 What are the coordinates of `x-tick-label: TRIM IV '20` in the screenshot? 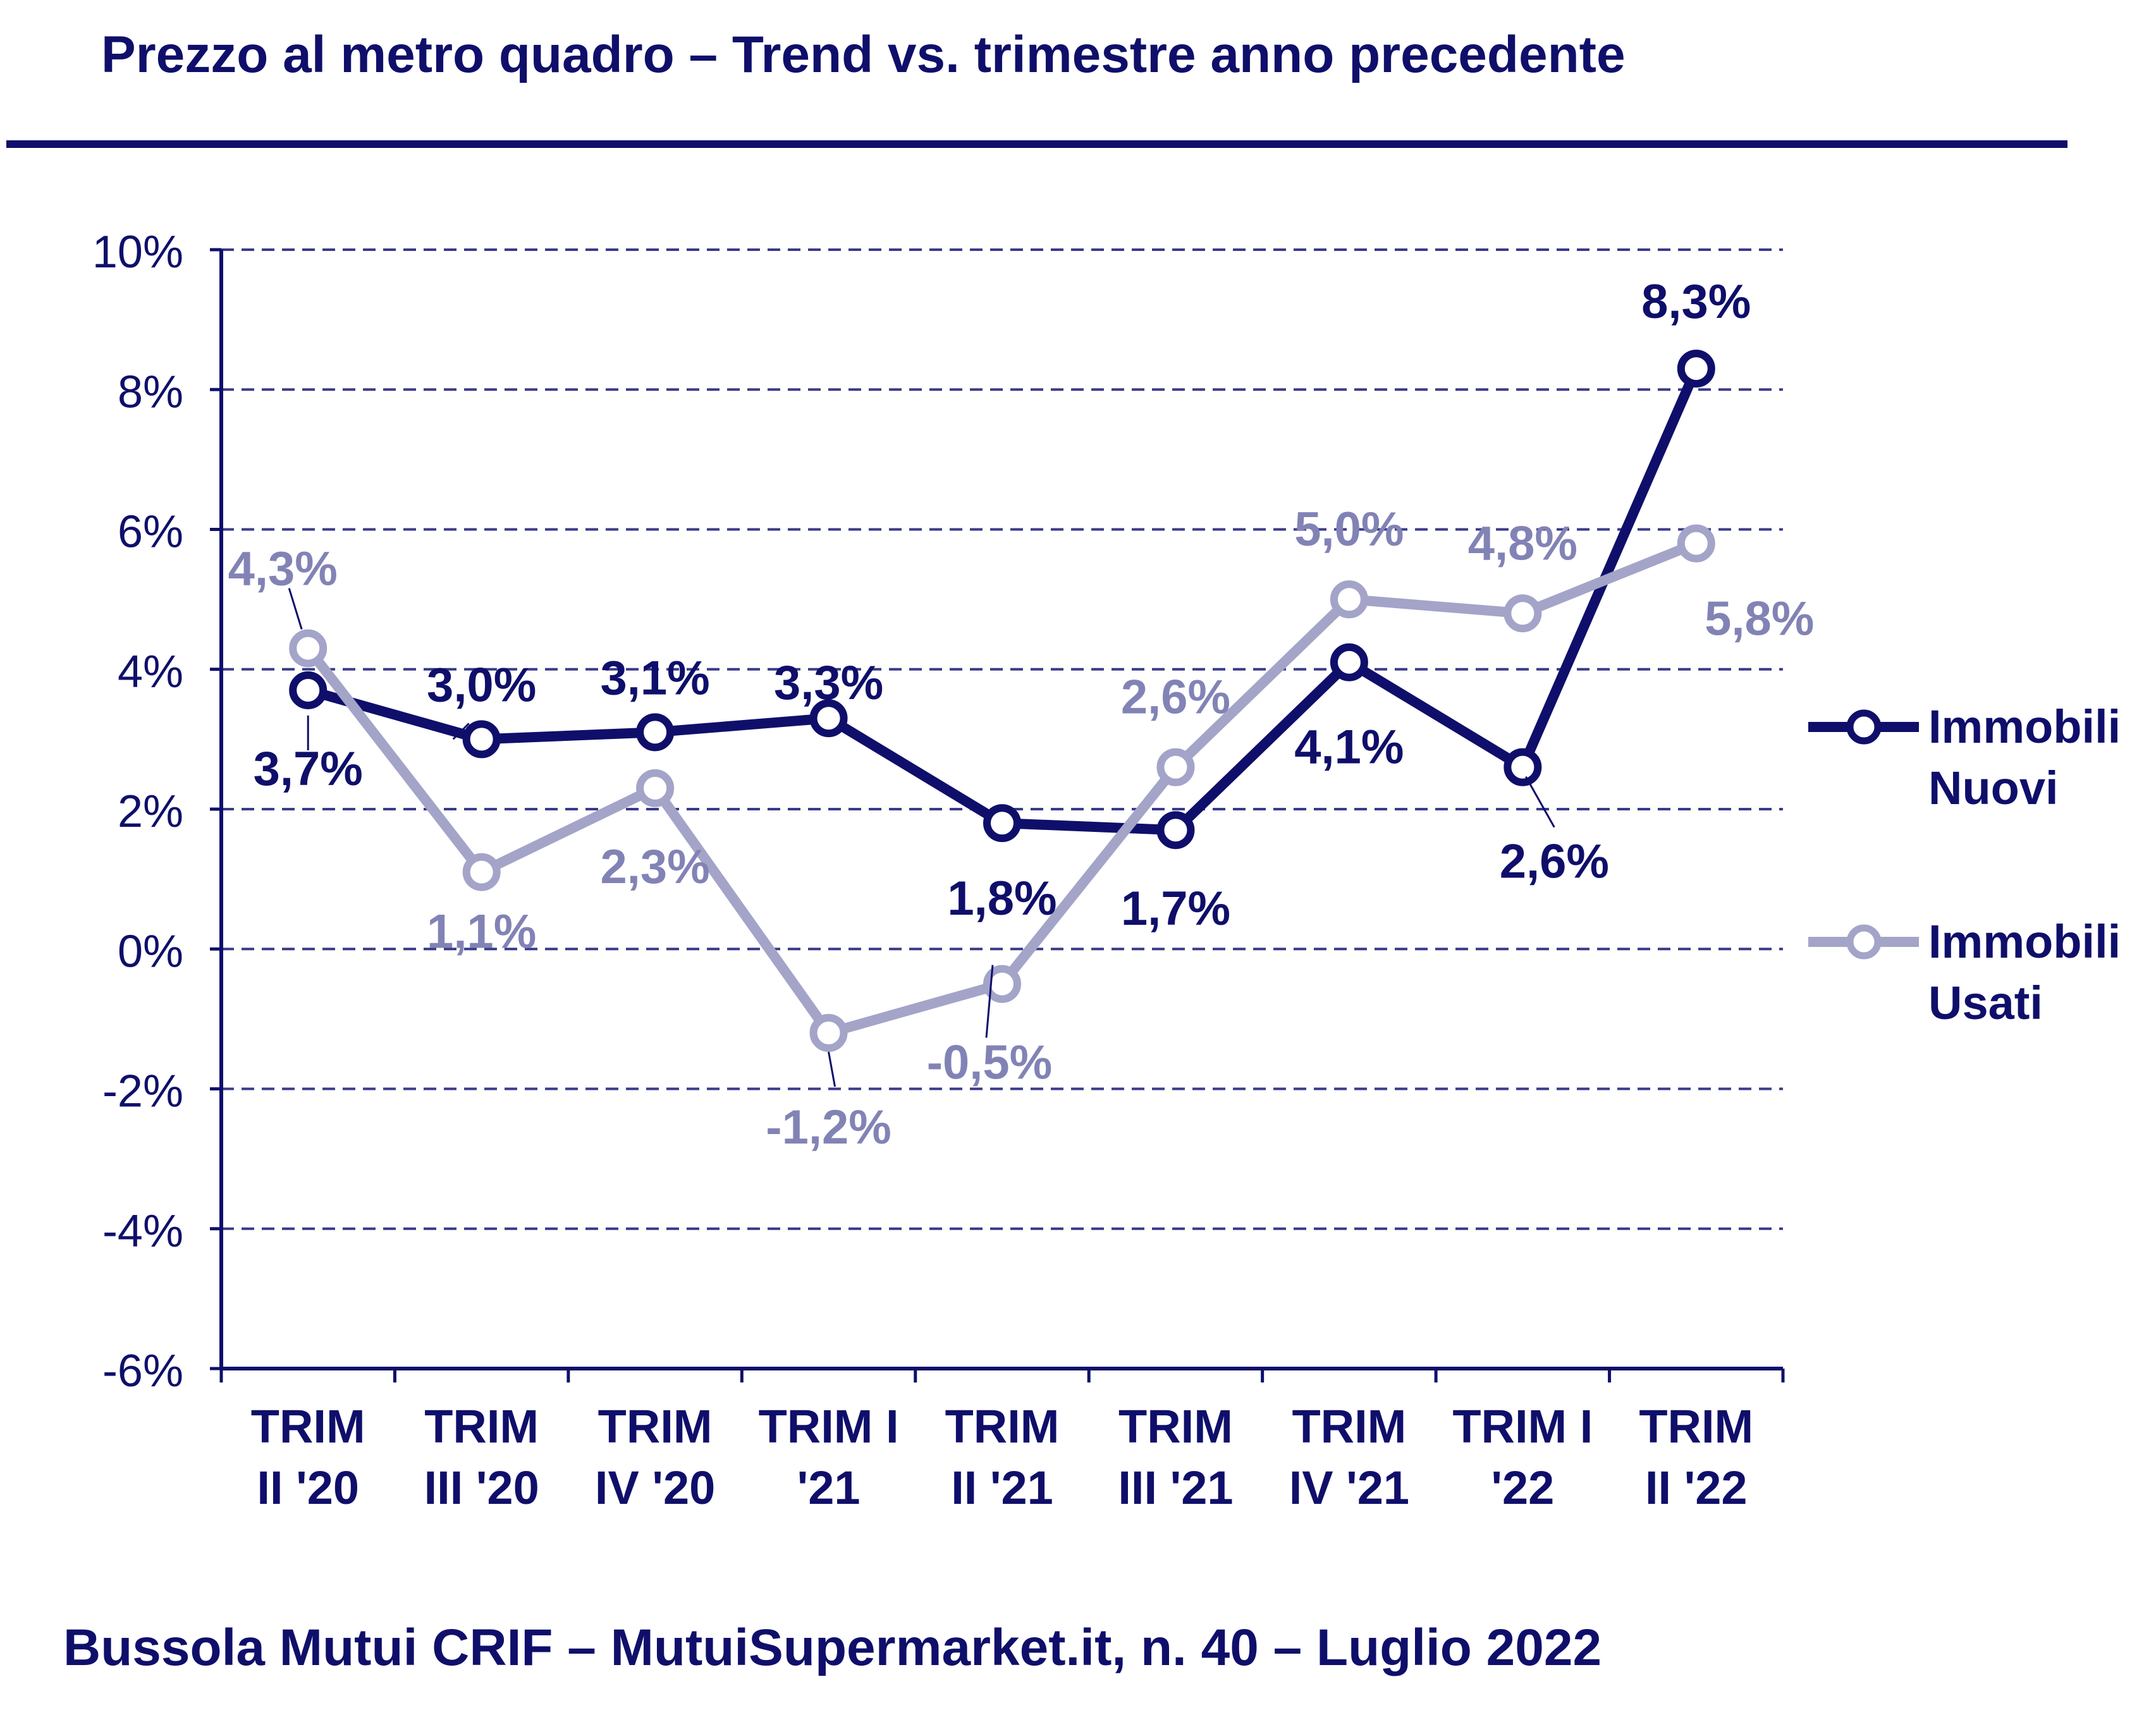 It's located at (655, 1457).